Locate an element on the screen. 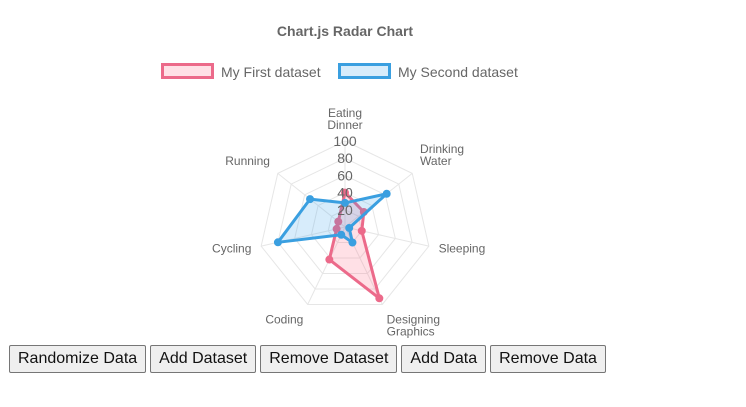 Image resolution: width=746 pixels, height=407 pixels. remove-dataset-button: Remove Dataset is located at coordinates (329, 359).